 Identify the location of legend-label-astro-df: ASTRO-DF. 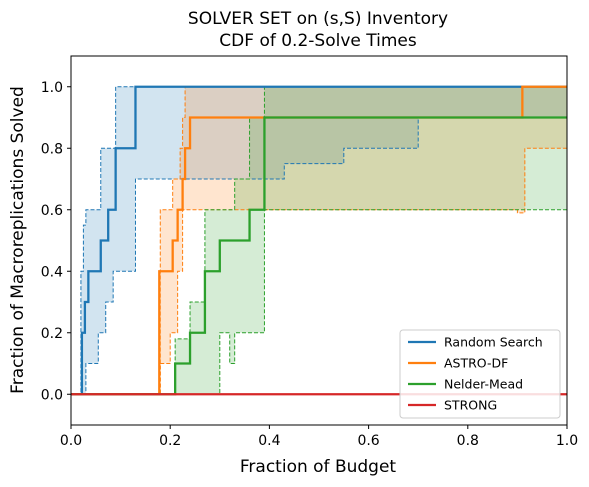
(476, 363).